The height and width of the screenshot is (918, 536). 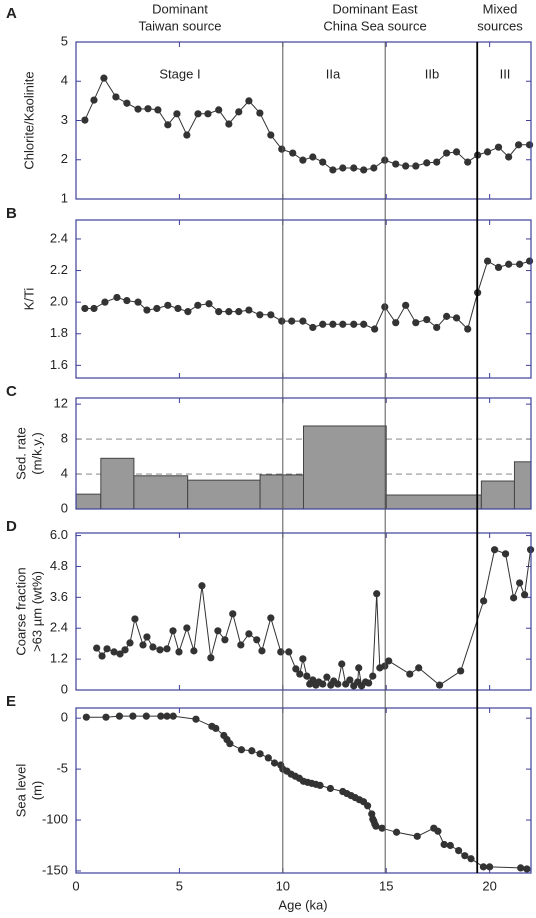 I want to click on y-tick-label: 1.2, so click(x=59, y=658).